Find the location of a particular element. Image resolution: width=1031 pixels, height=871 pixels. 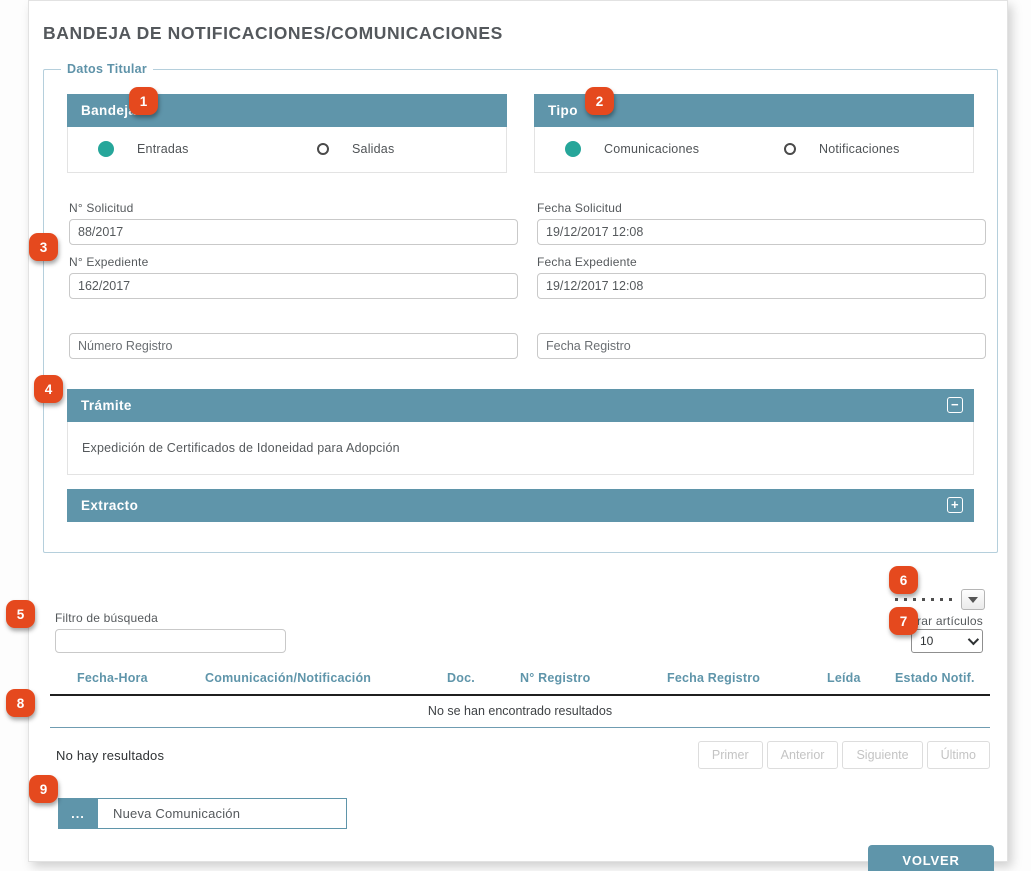

n-expediente-input is located at coordinates (293, 286).